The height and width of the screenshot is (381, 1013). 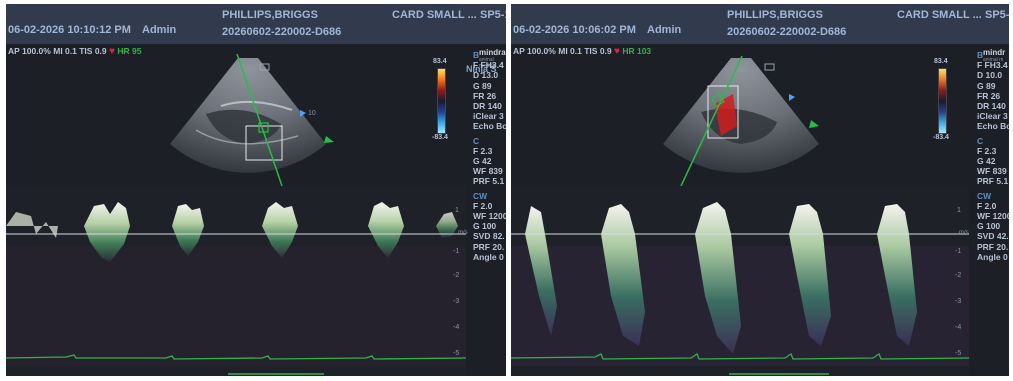 I want to click on acoustic-status: AP 100.0% MI 0.1 TIS 0.9 ♥ HR 103, so click(x=582, y=51).